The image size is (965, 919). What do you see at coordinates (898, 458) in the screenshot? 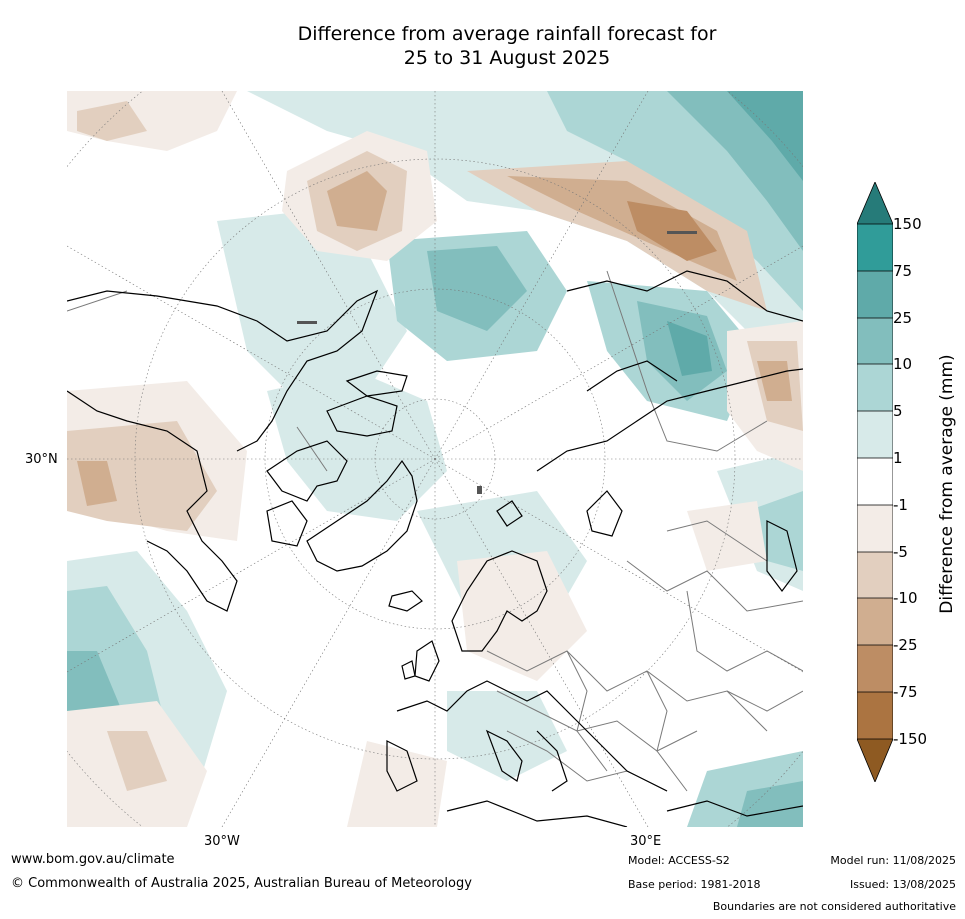
I see `colorbar-tick: 1` at bounding box center [898, 458].